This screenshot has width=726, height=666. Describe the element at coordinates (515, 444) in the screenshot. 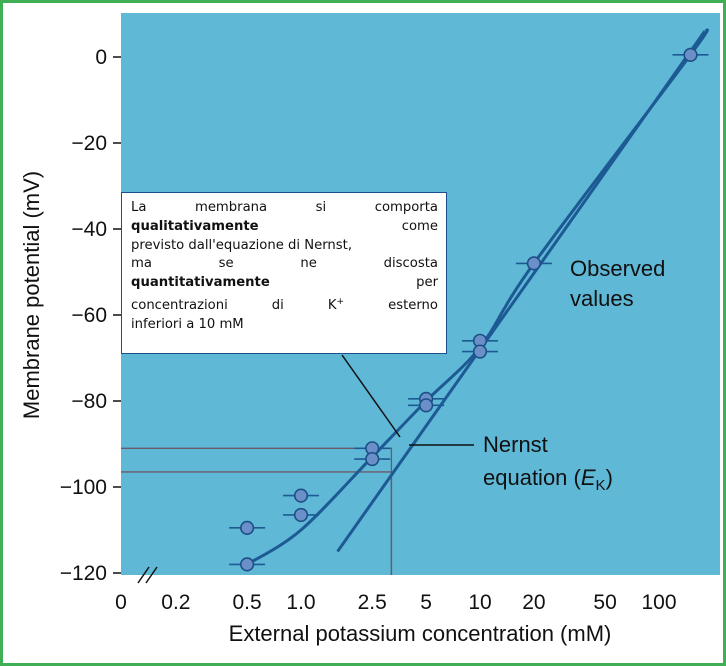

I see `nernst-label-line1: Nernst` at that location.